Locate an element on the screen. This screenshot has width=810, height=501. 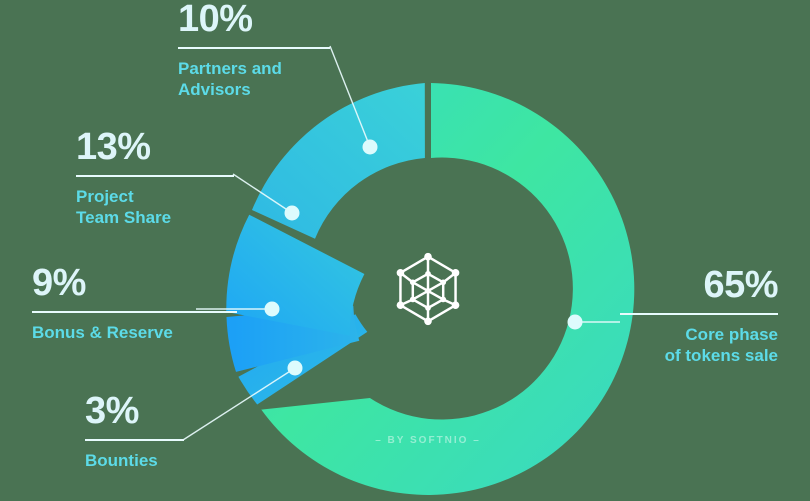
callout-core-label: Core phase of tokens sale is located at coordinates (721, 345).